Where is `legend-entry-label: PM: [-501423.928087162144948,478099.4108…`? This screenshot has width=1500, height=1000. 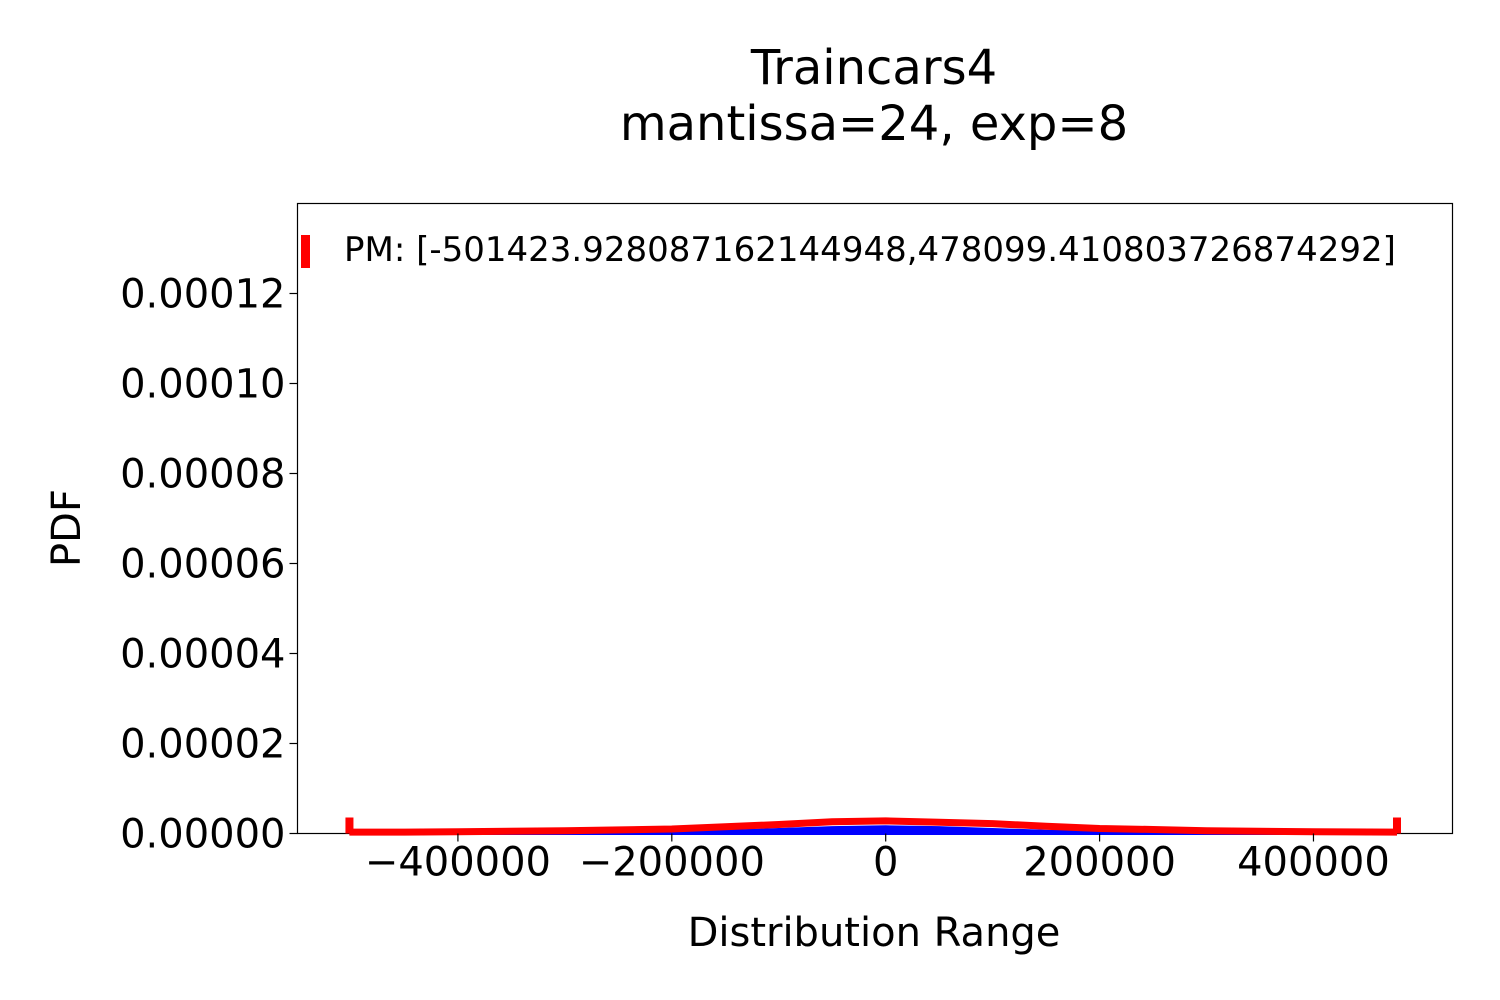
legend-entry-label: PM: [-501423.928087162144948,478099.4108… is located at coordinates (870, 250).